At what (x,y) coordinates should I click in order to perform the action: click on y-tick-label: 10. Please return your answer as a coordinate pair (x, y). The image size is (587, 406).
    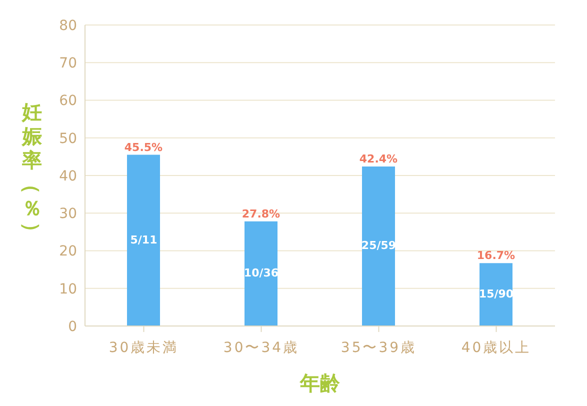
    Looking at the image, I should click on (68, 289).